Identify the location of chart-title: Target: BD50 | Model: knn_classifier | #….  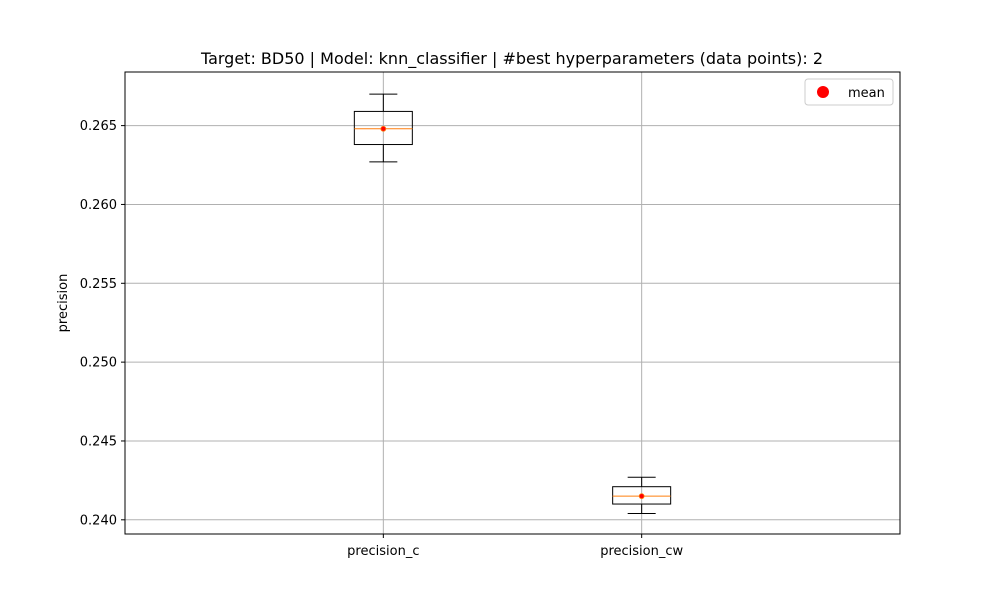
(511, 59).